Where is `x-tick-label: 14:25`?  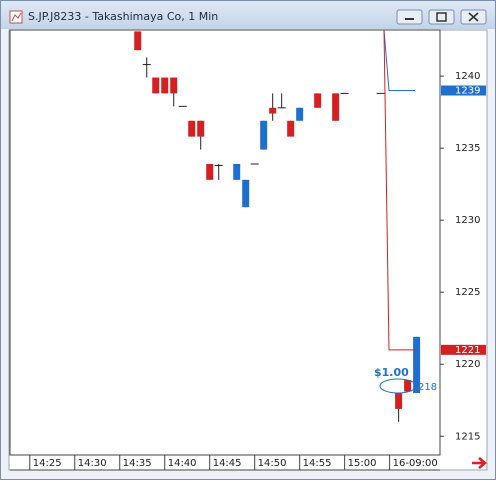 x-tick-label: 14:25 is located at coordinates (47, 463).